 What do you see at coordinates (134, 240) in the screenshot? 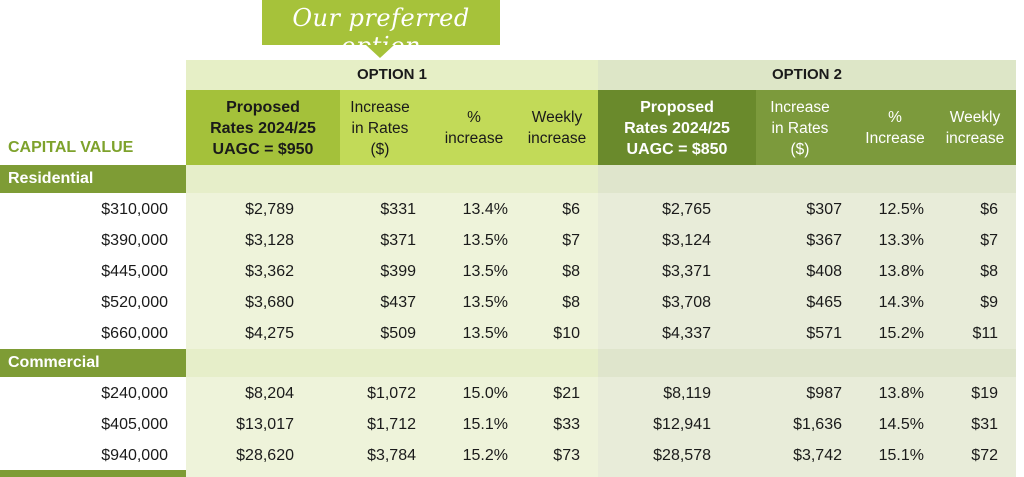
I see `capital-value-cell: $390,000` at bounding box center [134, 240].